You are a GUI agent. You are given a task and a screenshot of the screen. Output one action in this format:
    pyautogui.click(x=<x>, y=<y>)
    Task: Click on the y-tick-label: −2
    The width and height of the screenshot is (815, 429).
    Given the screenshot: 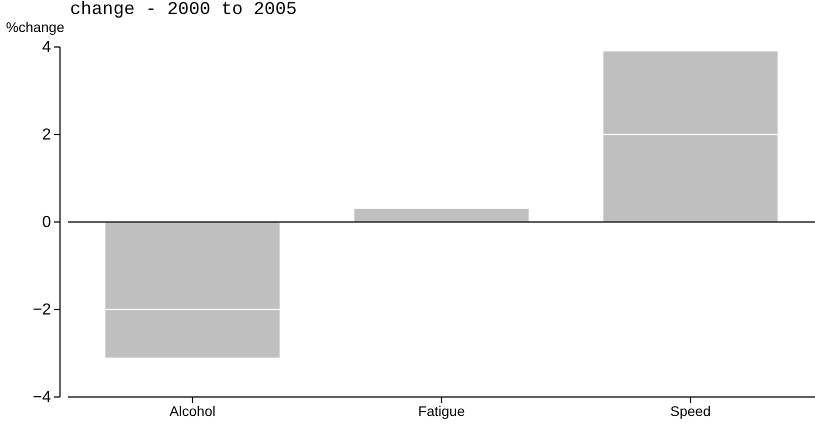 What is the action you would take?
    pyautogui.click(x=42, y=310)
    